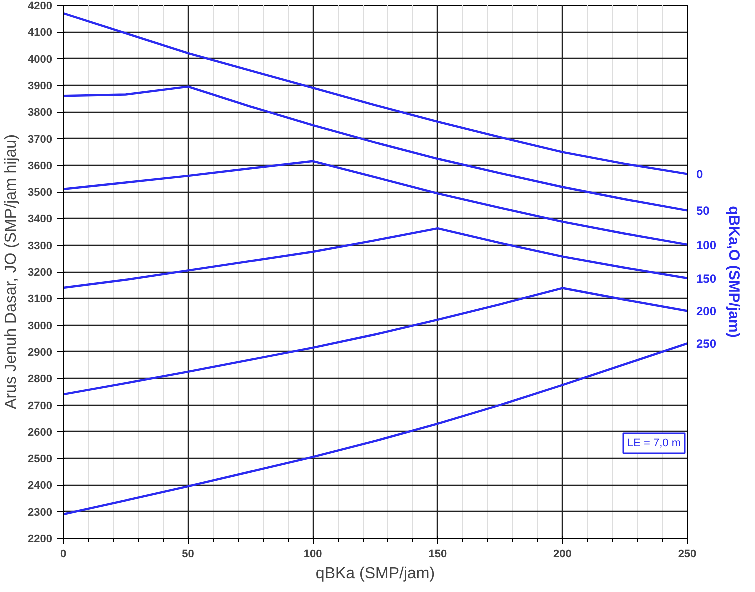 The height and width of the screenshot is (592, 755). I want to click on series-label: 150, so click(706, 279).